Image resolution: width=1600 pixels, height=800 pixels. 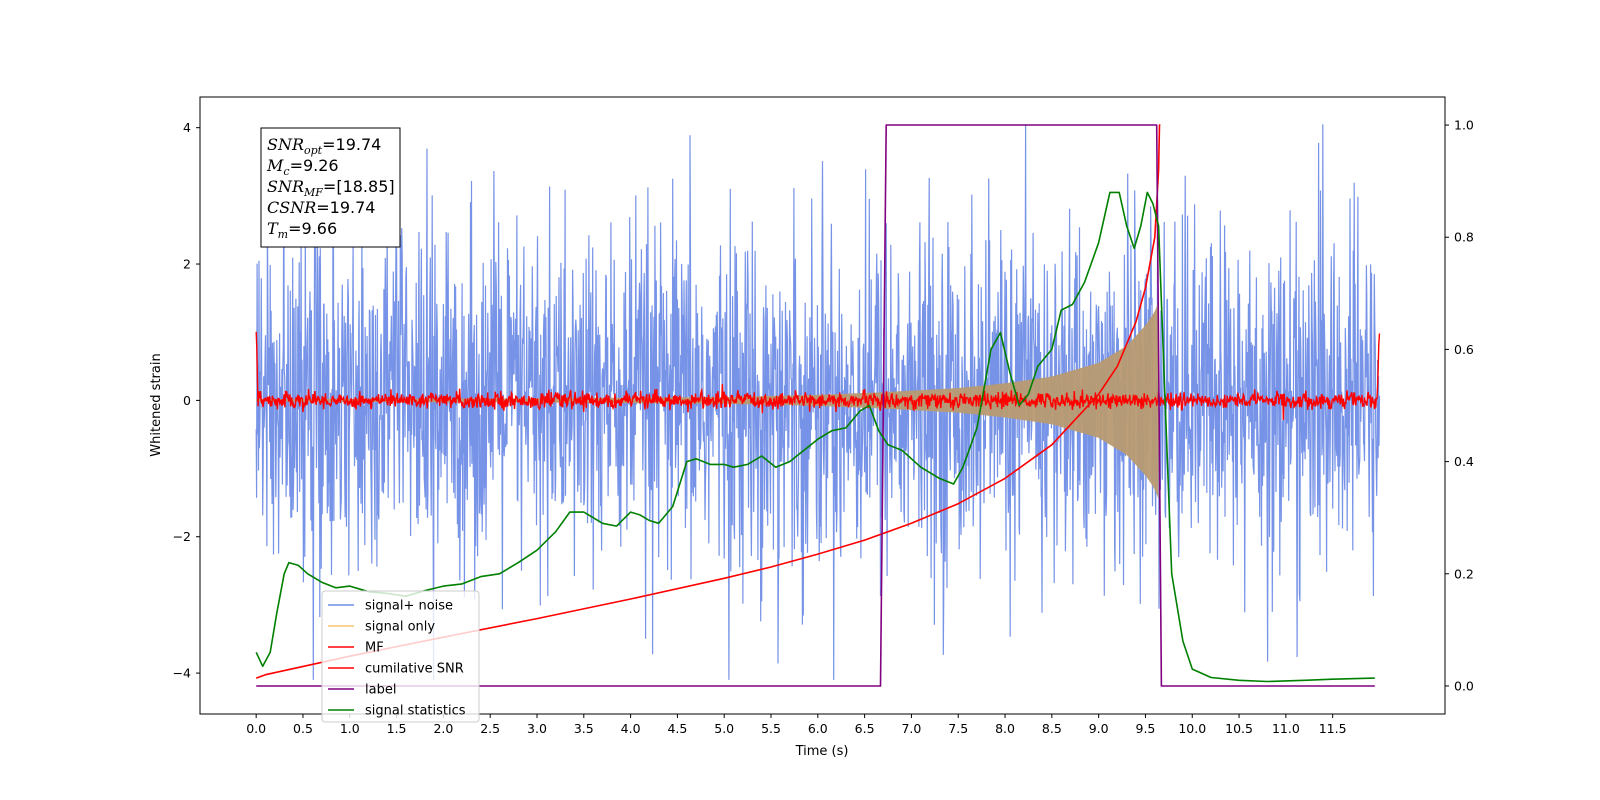 I want to click on x-tick-label: 1.0, so click(x=350, y=728).